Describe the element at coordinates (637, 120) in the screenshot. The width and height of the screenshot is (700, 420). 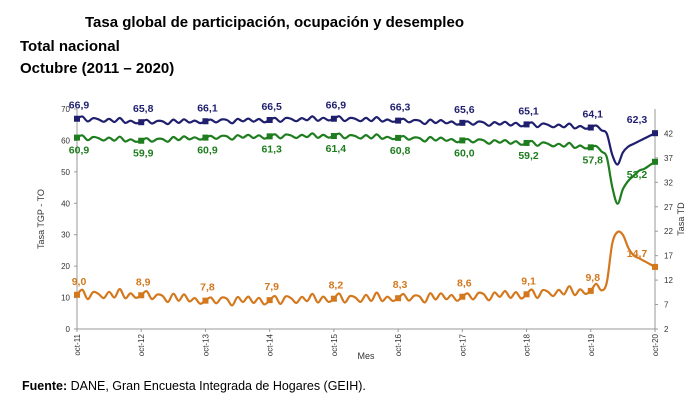
I see `data-label-tgp: 62,3` at that location.